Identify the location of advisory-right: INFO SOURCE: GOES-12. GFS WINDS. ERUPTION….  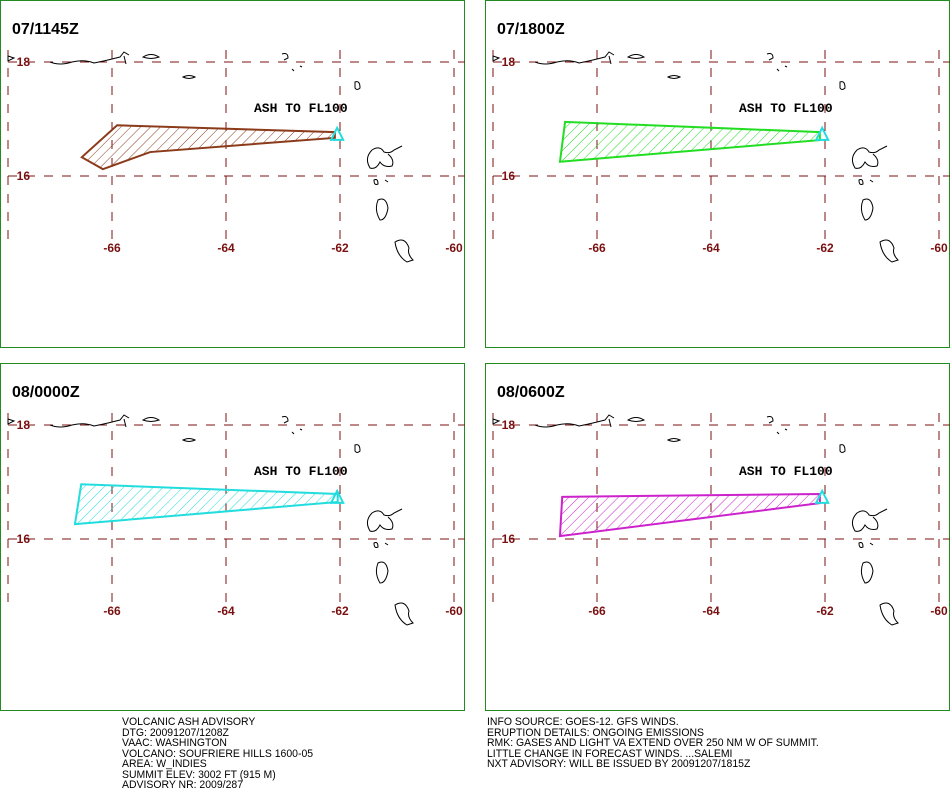
(653, 743).